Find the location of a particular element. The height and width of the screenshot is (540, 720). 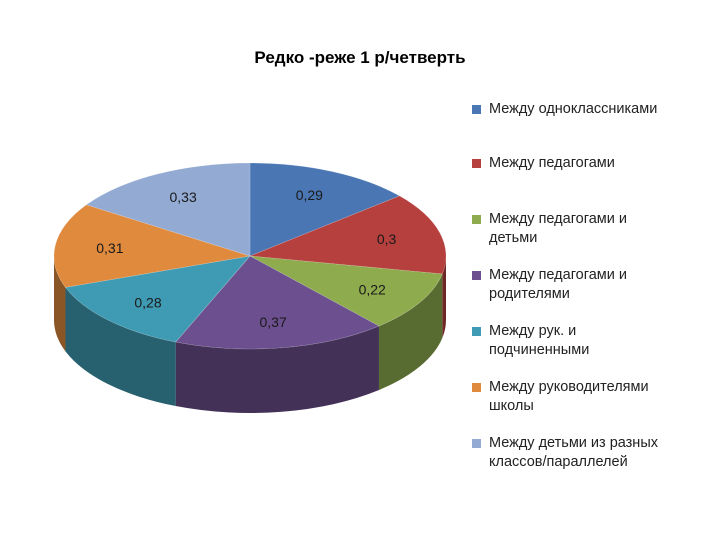

legend-label-line: классов/параллелей is located at coordinates (558, 462).